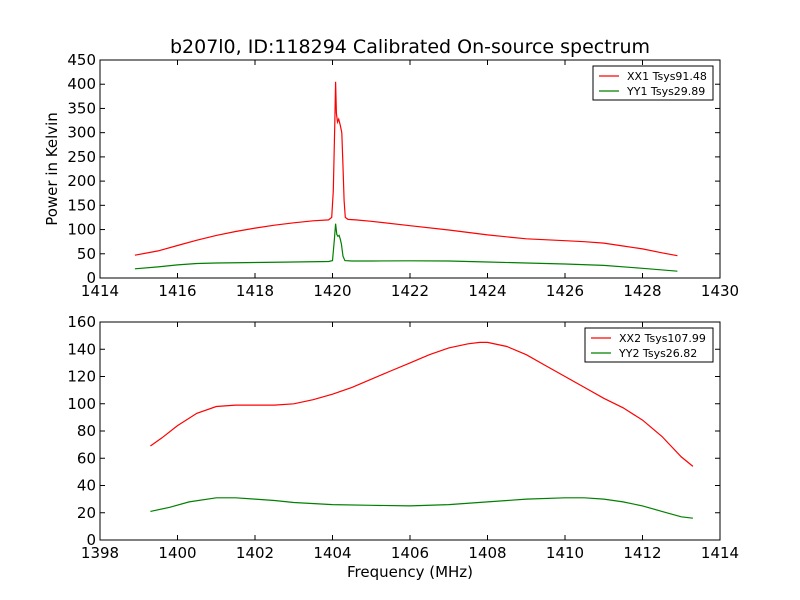 The image size is (800, 600). What do you see at coordinates (332, 291) in the screenshot?
I see `x-tick-label: 1420` at bounding box center [332, 291].